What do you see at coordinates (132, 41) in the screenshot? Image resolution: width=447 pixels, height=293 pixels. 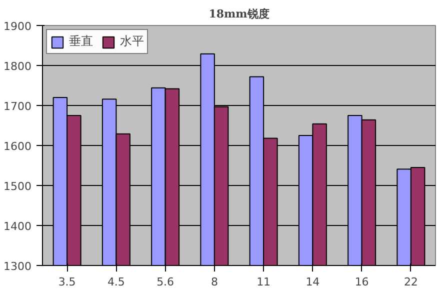 I see `legend-label: 水平` at bounding box center [132, 41].